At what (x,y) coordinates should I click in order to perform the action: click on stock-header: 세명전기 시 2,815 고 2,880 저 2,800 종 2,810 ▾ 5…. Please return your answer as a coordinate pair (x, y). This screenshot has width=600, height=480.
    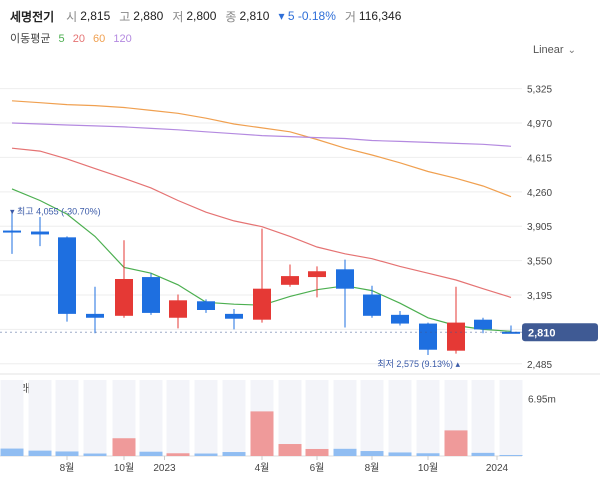
    Looking at the image, I should click on (210, 16).